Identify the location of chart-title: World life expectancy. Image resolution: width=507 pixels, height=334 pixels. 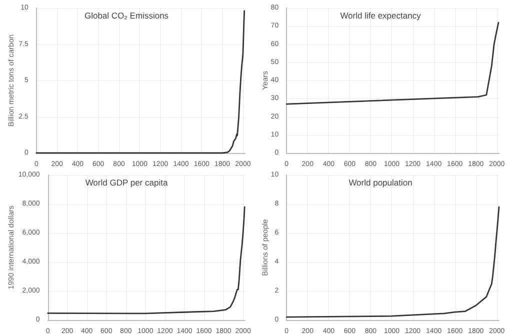
(381, 15).